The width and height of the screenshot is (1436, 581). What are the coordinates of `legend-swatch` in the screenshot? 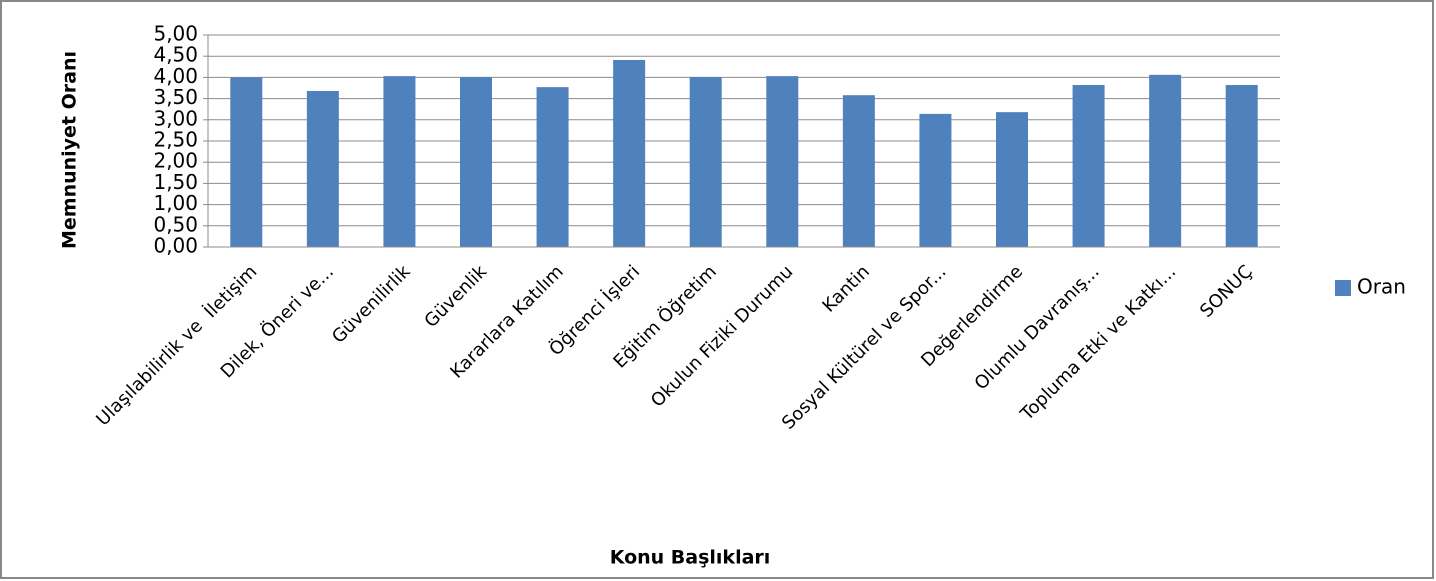 It's located at (1343, 288).